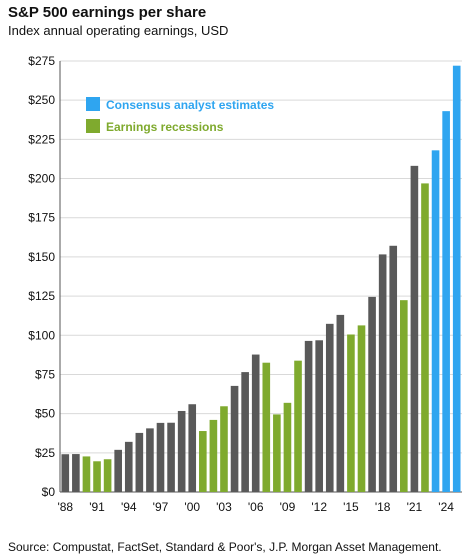 This screenshot has height=559, width=474. I want to click on x-tick-label: '03, so click(224, 507).